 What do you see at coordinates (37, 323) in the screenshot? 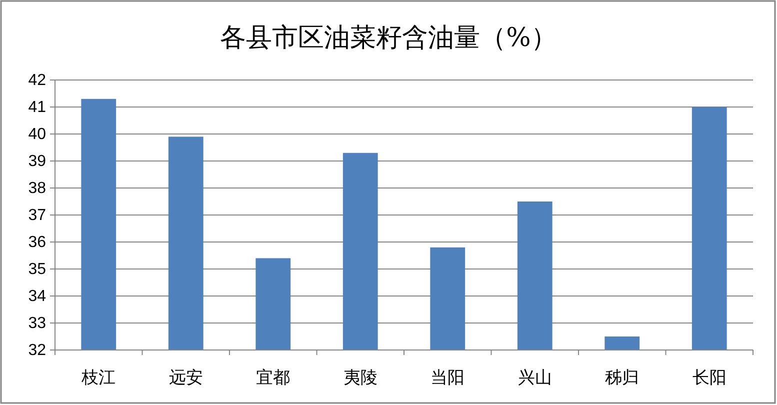
I see `y-tick-label: 33` at bounding box center [37, 323].